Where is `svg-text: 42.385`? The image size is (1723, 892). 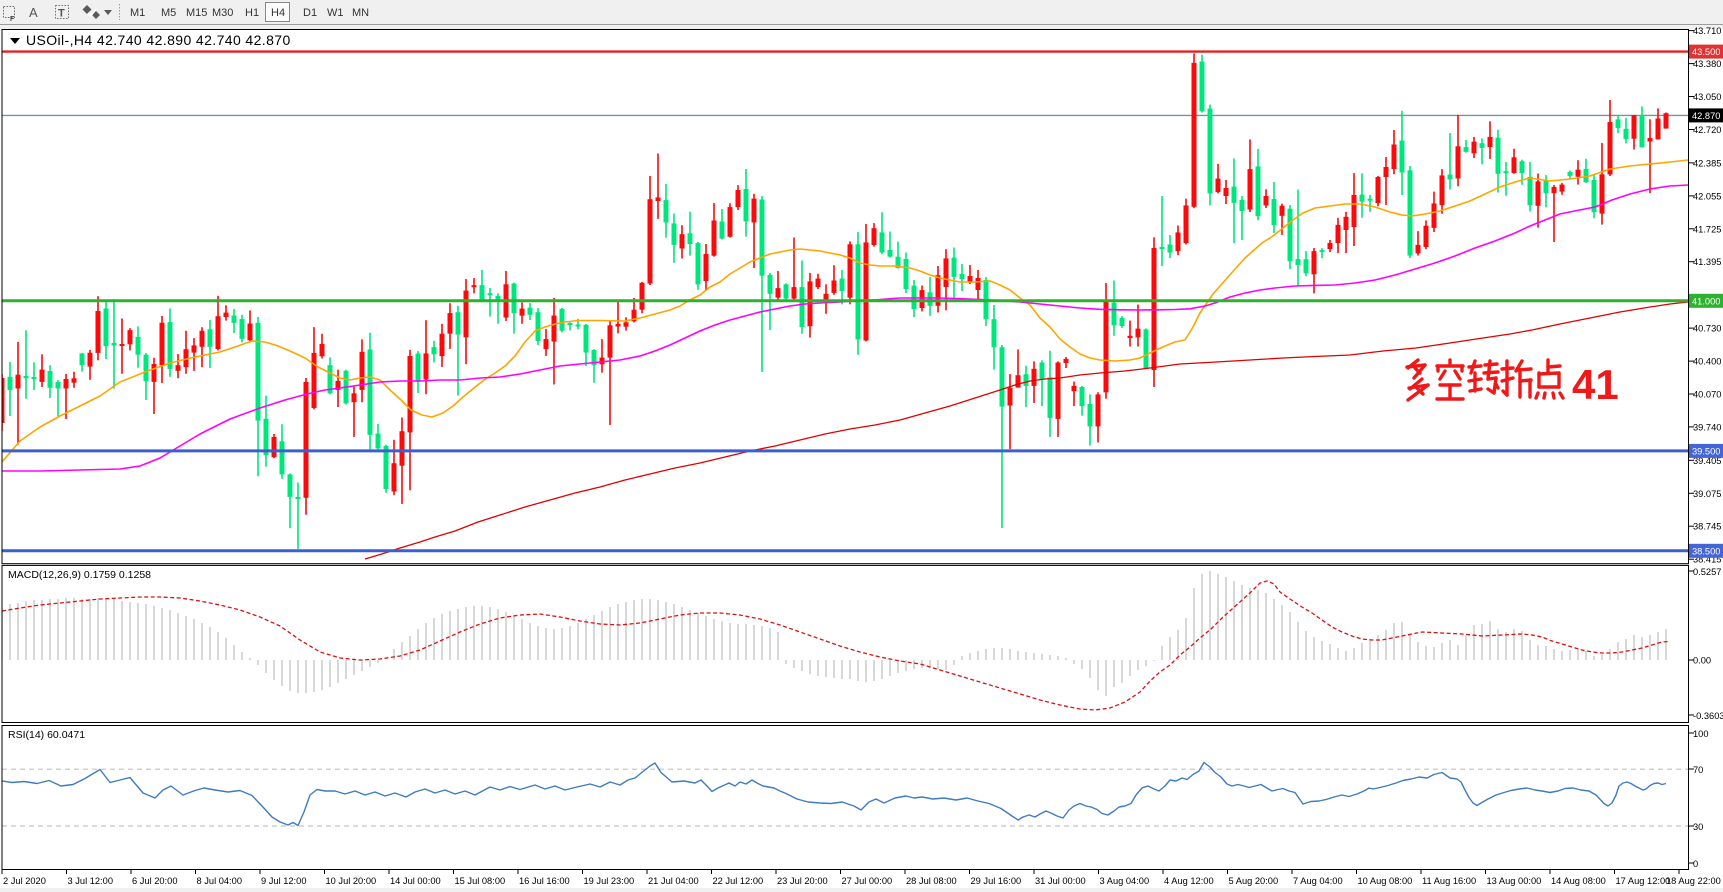 svg-text: 42.385 is located at coordinates (1707, 163).